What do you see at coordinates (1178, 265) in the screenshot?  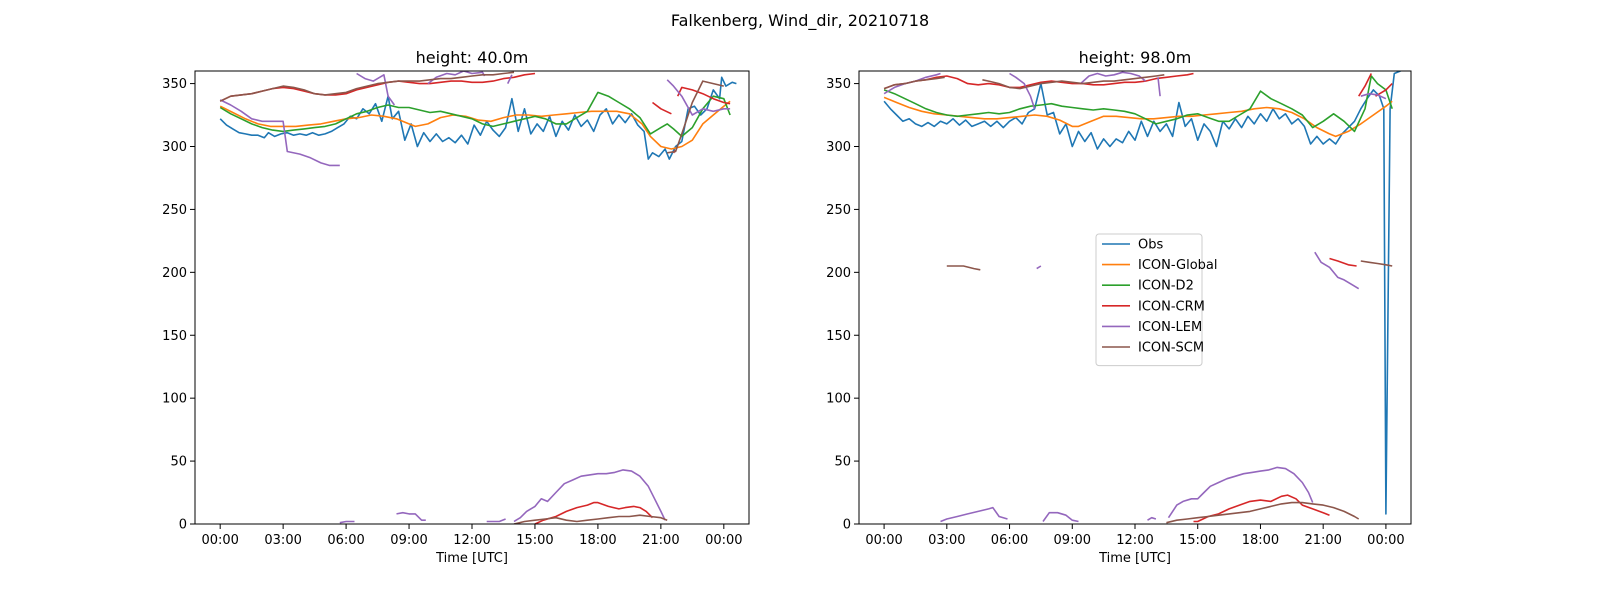 I see `legend-label: ICON-Global` at bounding box center [1178, 265].